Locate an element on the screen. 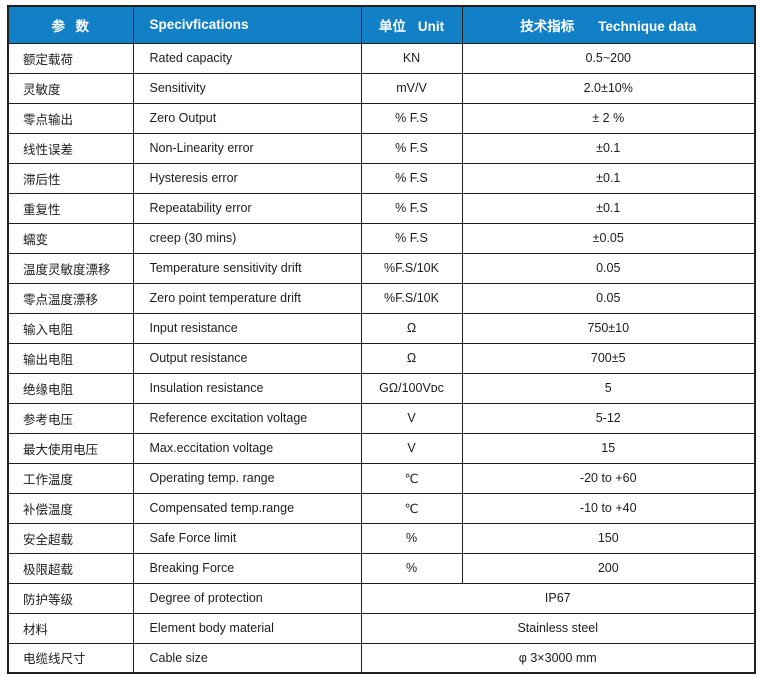  value-cell: 700±5 is located at coordinates (608, 358).